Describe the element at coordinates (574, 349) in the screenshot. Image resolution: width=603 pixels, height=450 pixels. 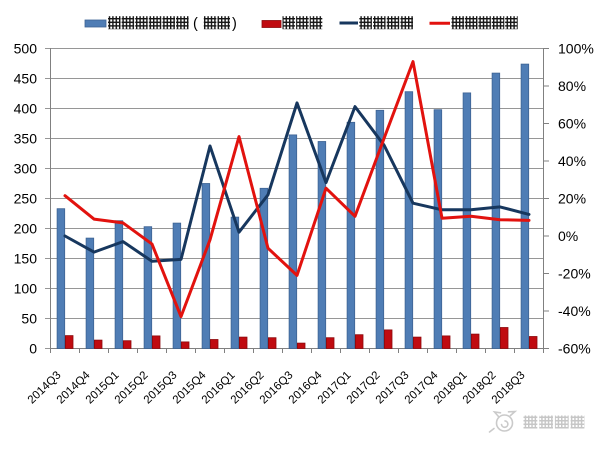
I see `svg-text: -60%` at that location.